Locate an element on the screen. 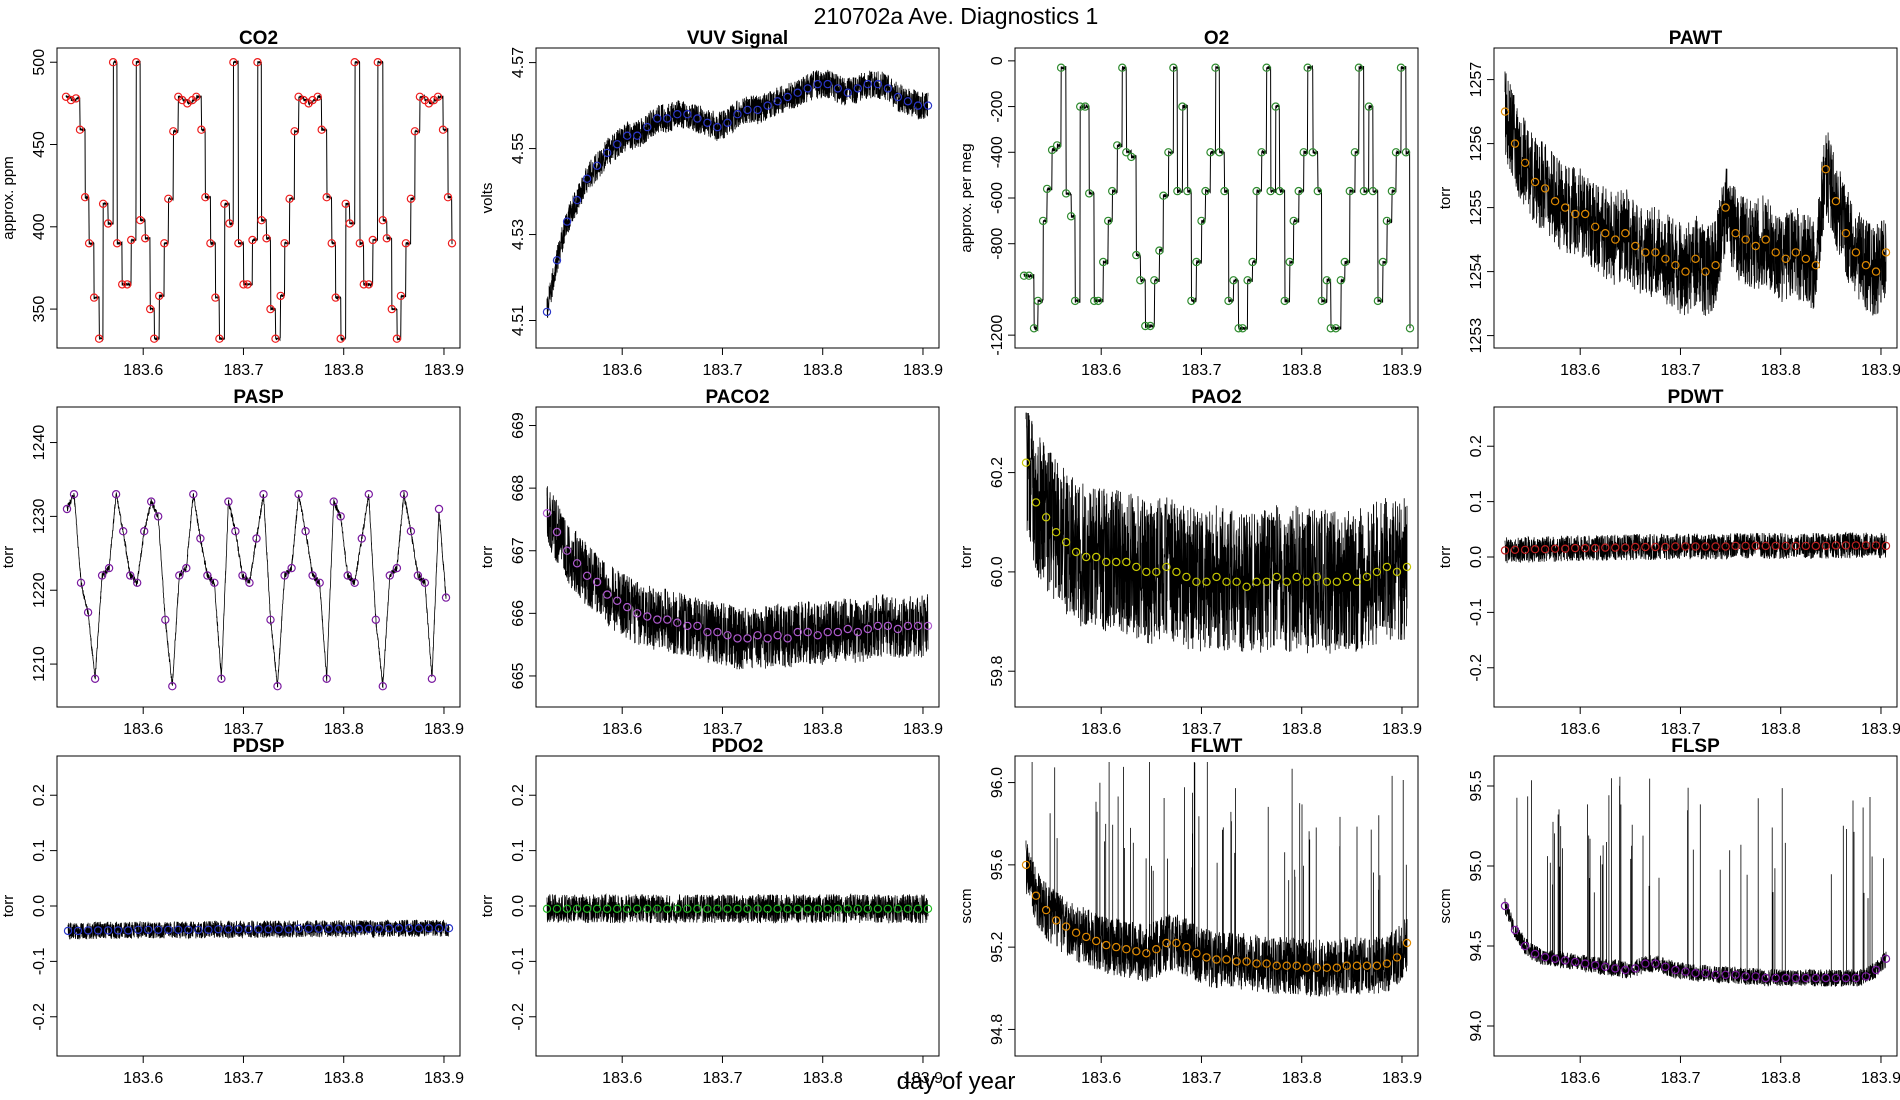 This screenshot has width=1900, height=1100. pdsp-xtick-label: 183.8 is located at coordinates (344, 1078).